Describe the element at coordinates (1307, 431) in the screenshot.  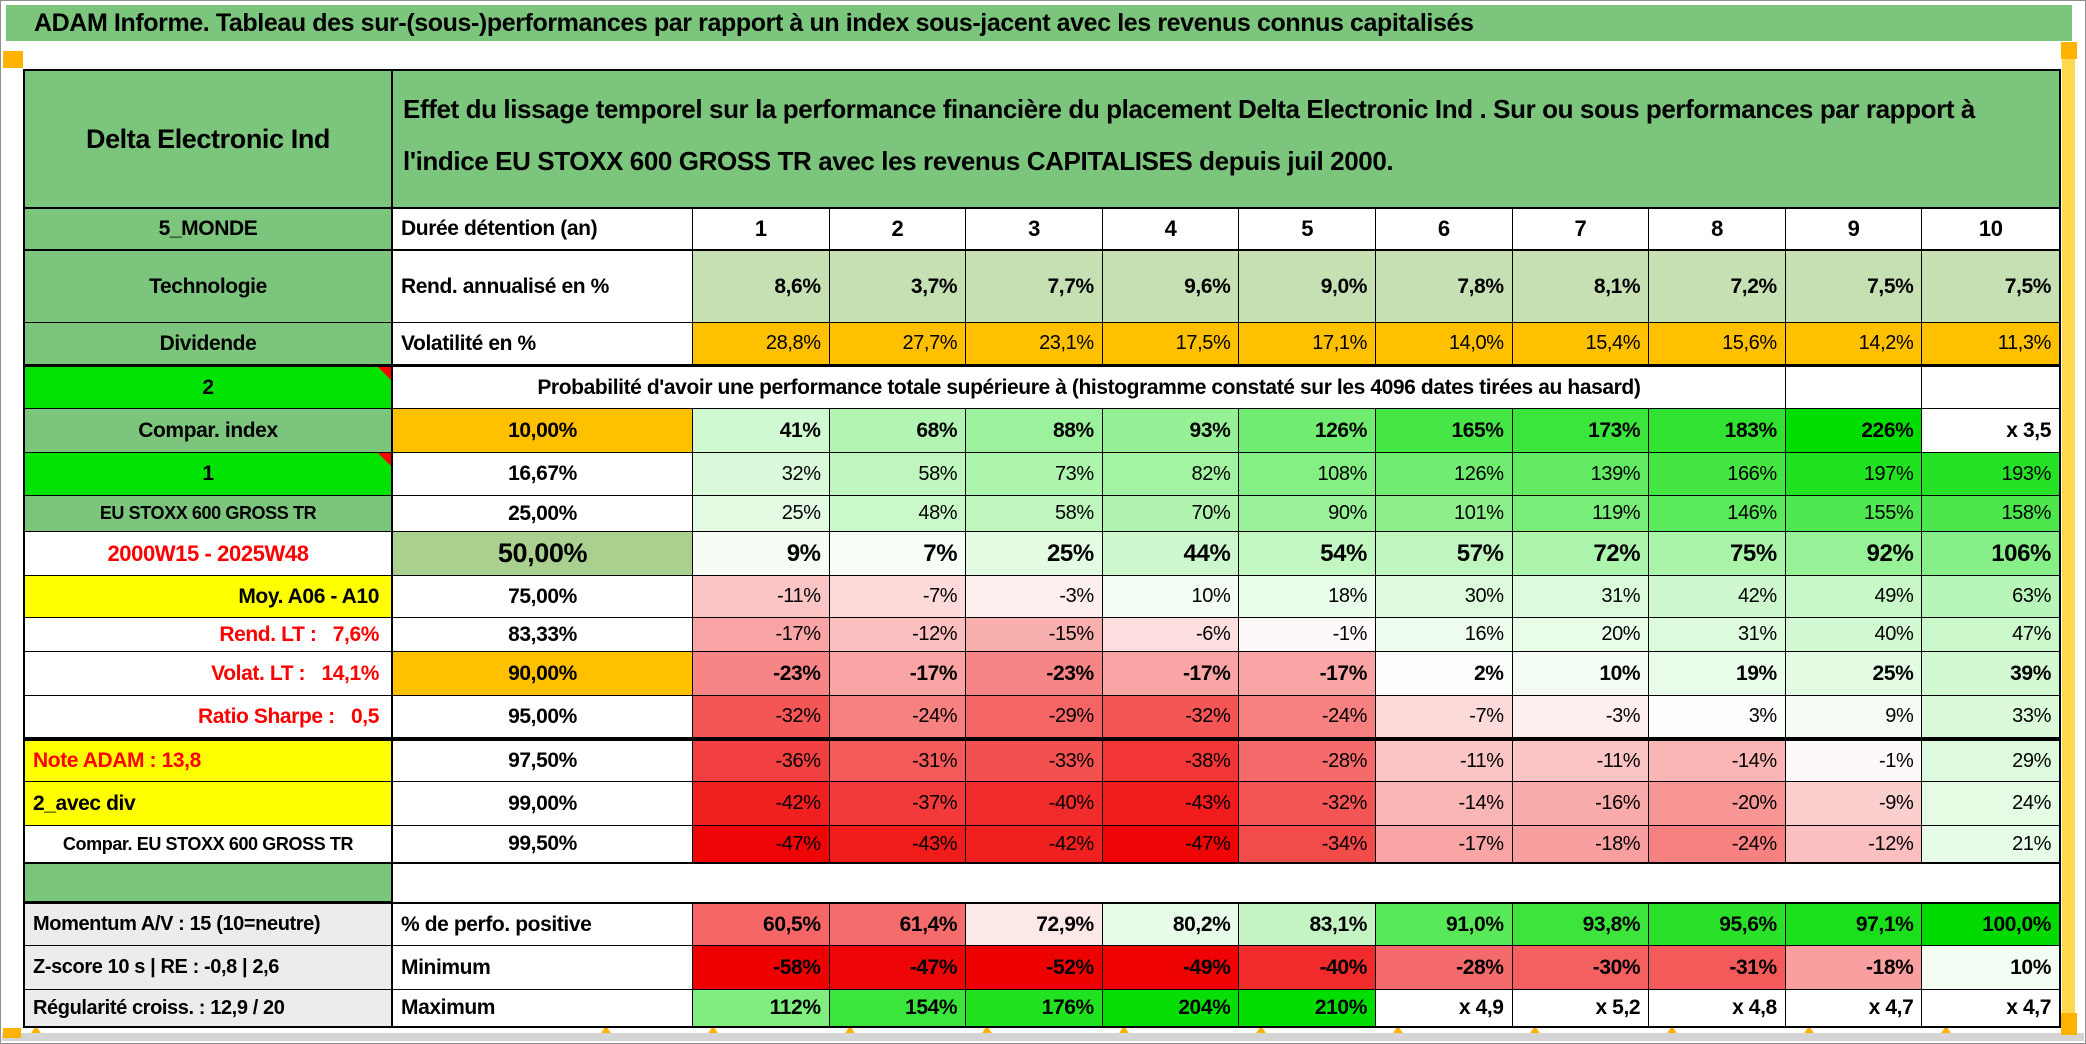
I see `table-cell: 126%` at that location.